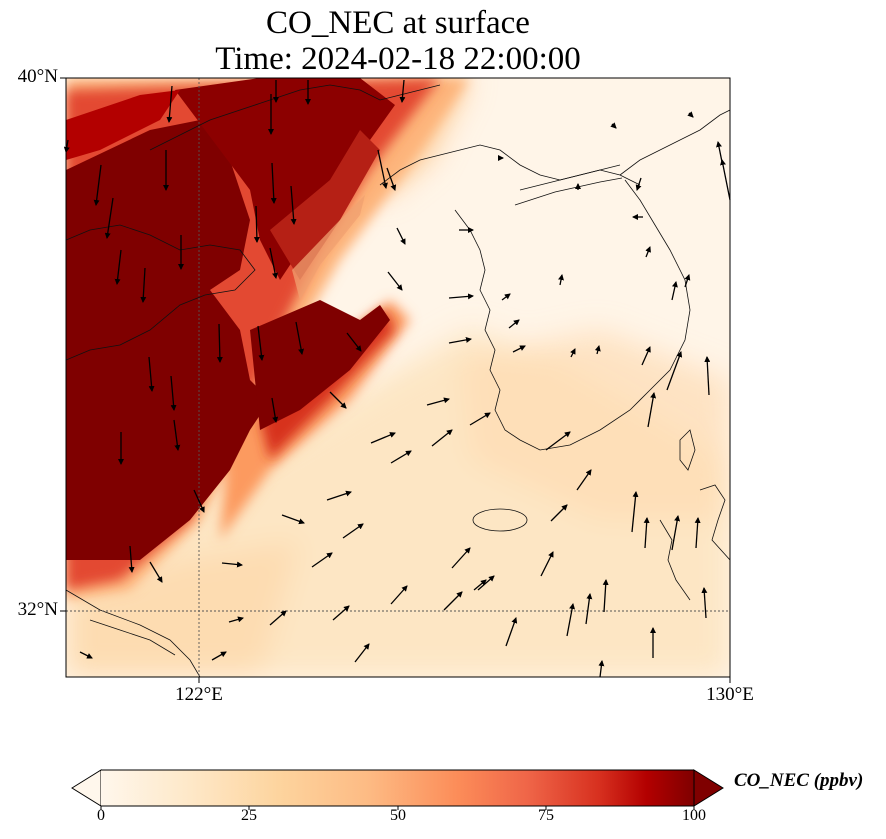 The height and width of the screenshot is (839, 886). I want to click on lon-label-122e: 122°E, so click(199, 694).